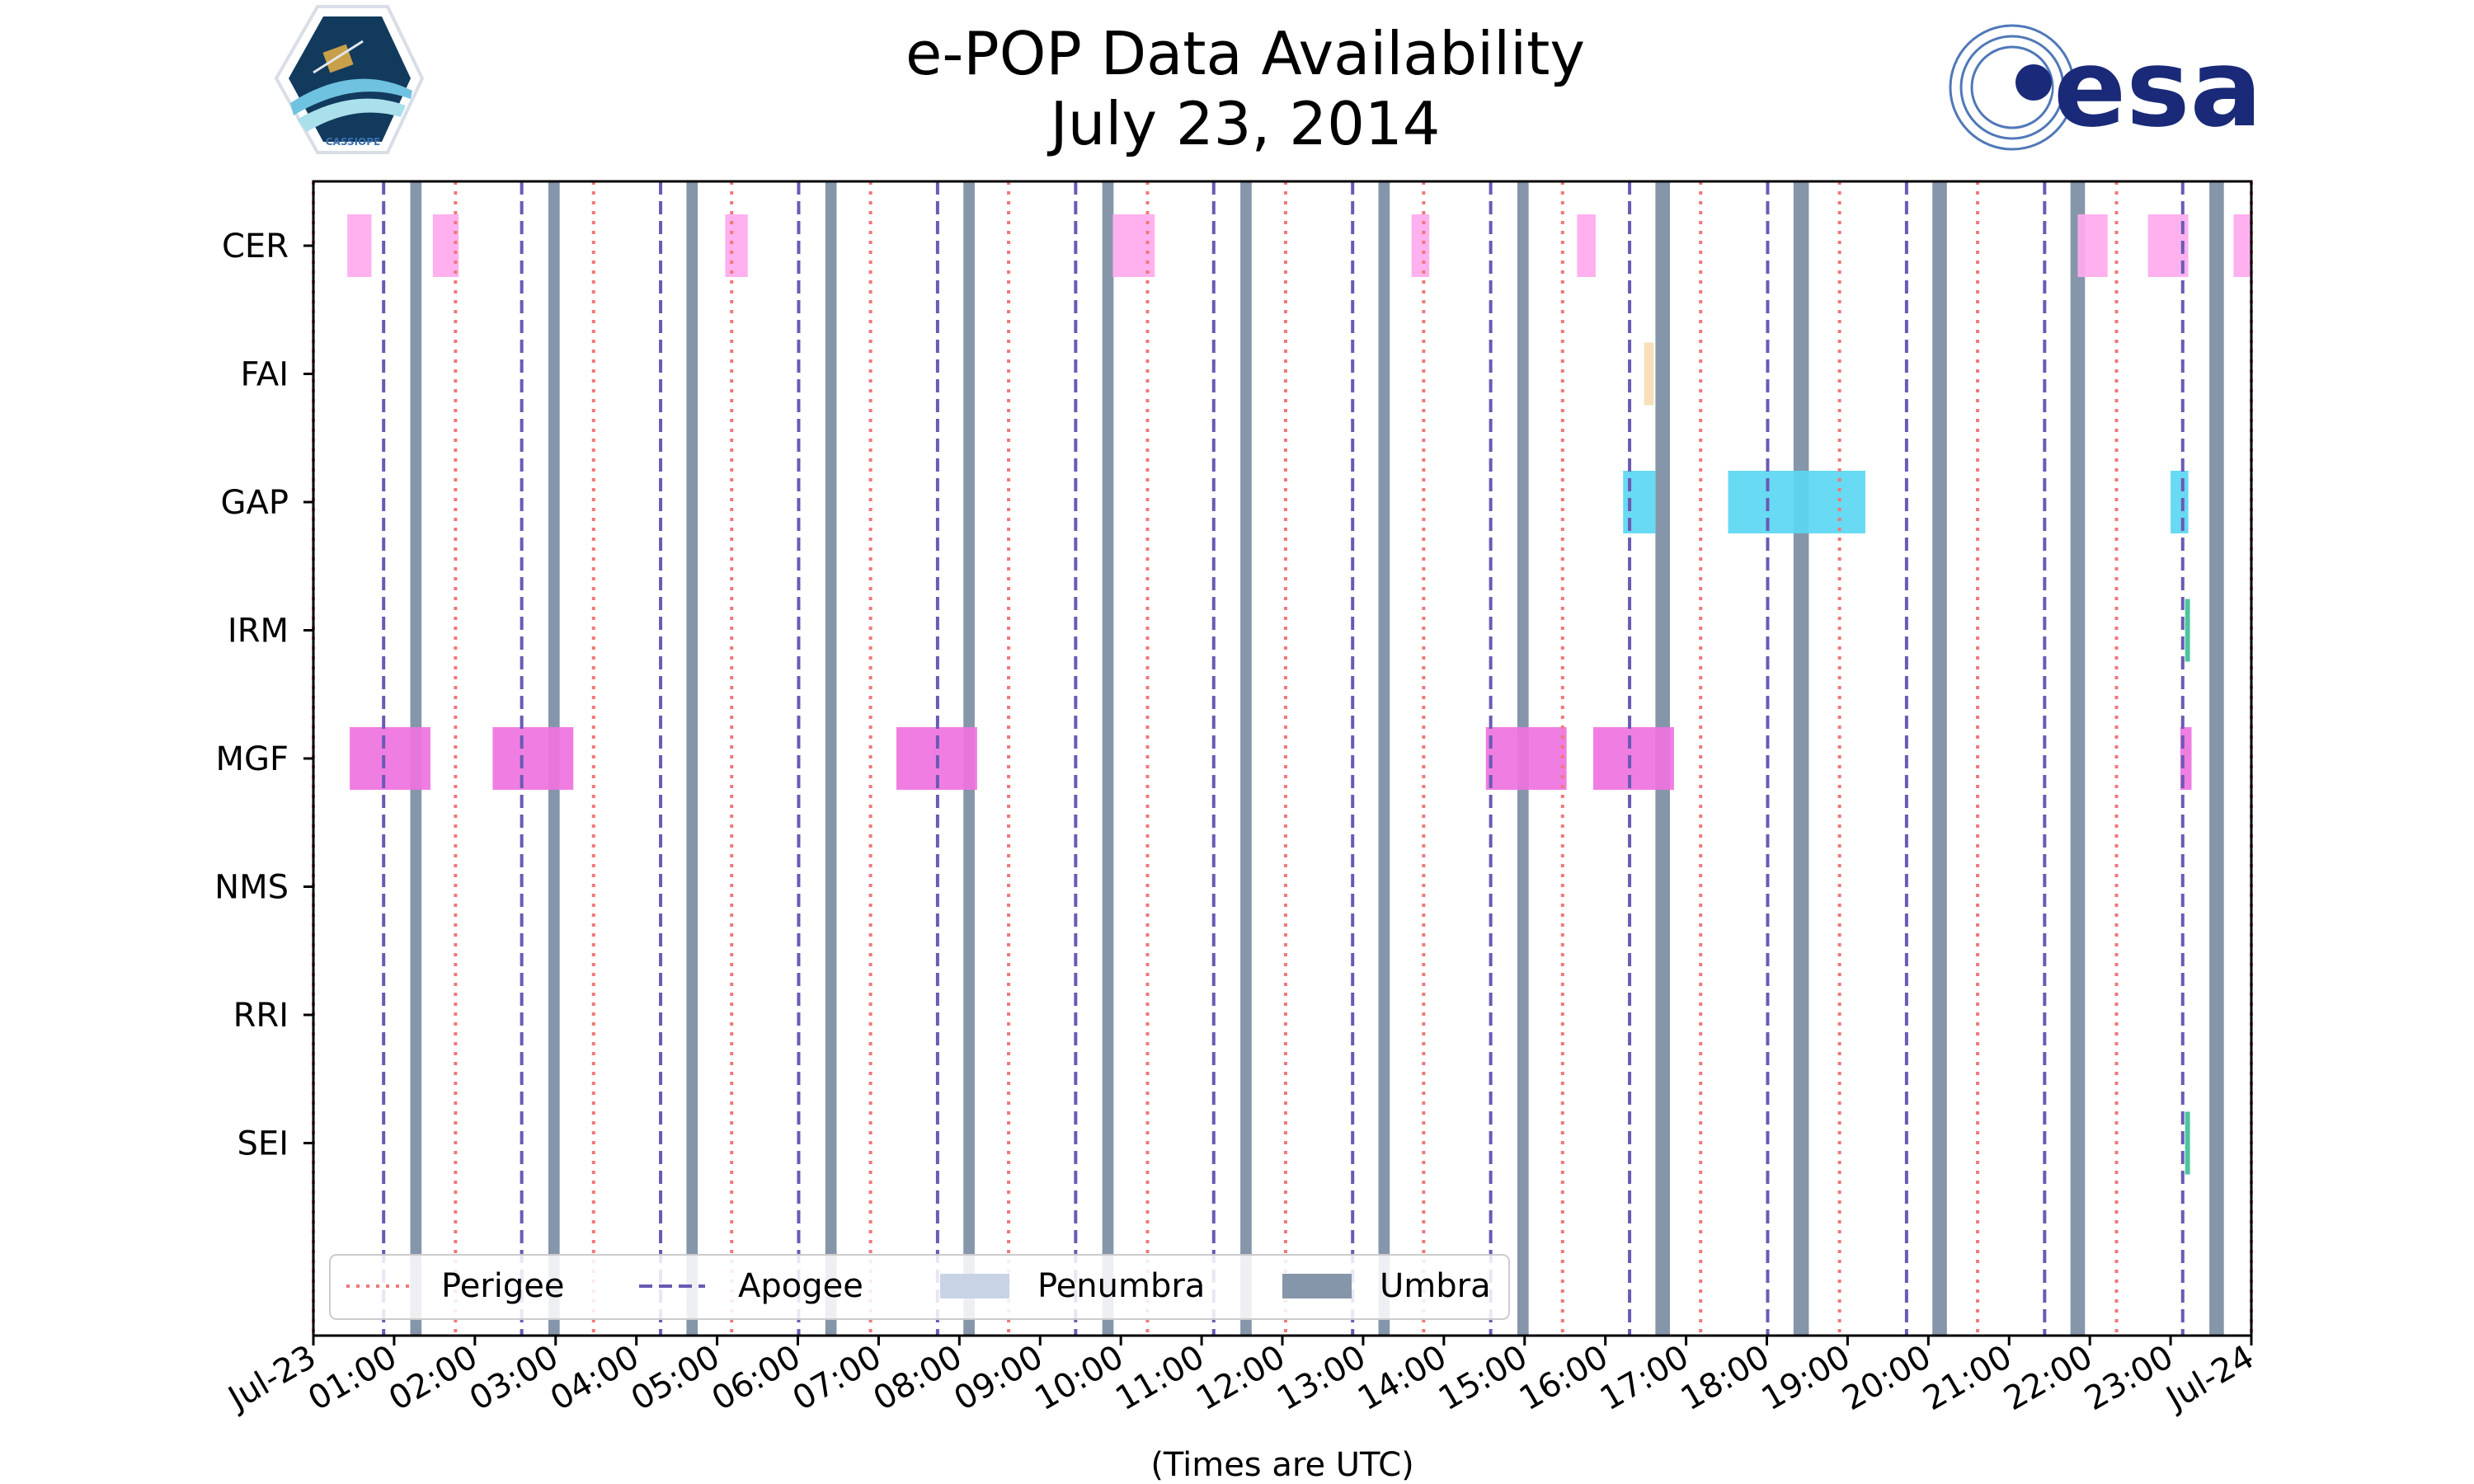 The image size is (2474, 1484). I want to click on x-tick-label-13: 13:00, so click(1321, 1378).